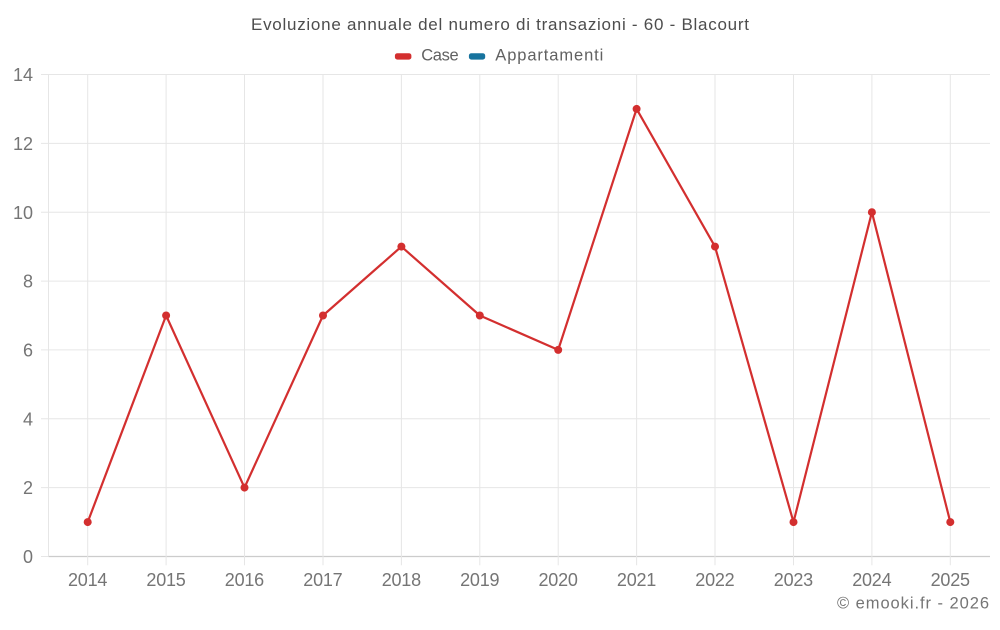 This screenshot has height=630, width=1000. I want to click on svg-text: 2020, so click(558, 580).